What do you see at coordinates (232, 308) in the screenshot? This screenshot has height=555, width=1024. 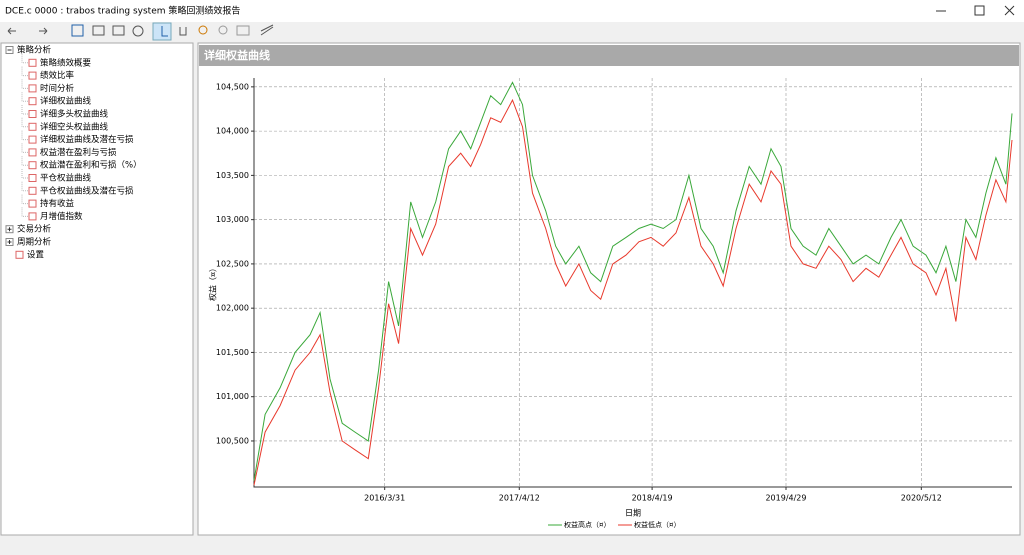 I see `y-tick-label: 102,000` at bounding box center [232, 308].